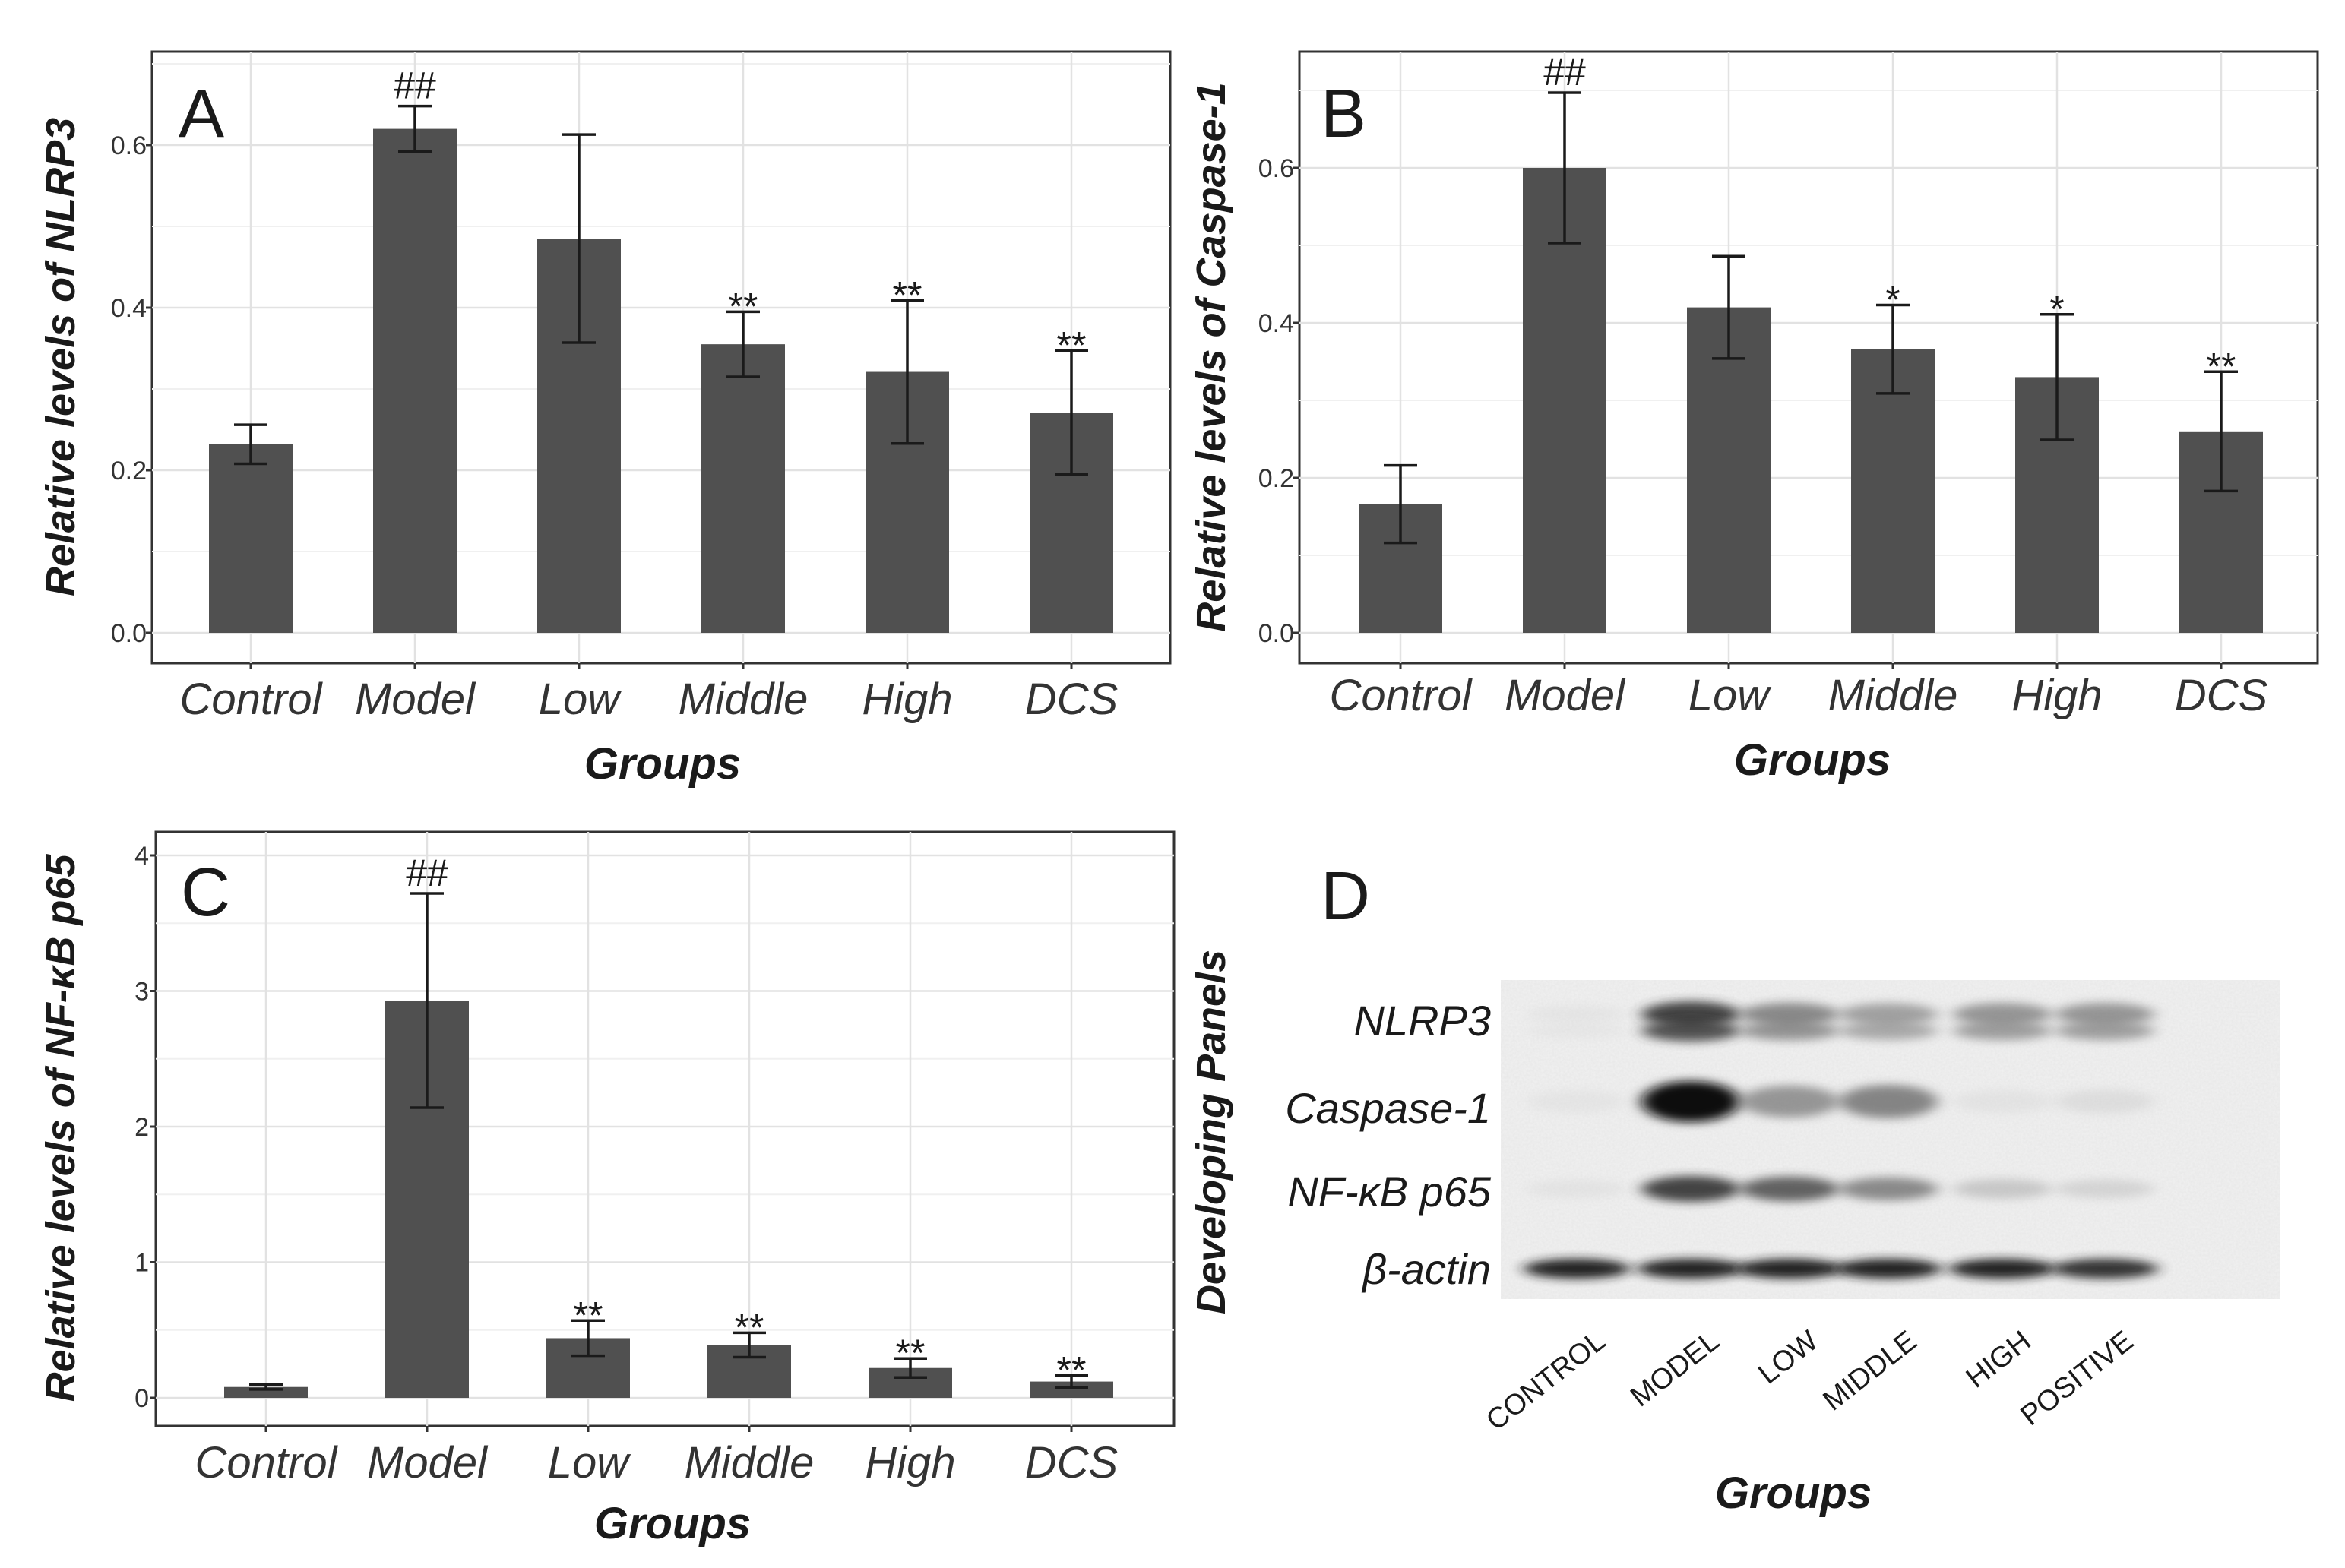 This screenshot has width=2345, height=1568. Describe the element at coordinates (743, 489) in the screenshot. I see `bar-middle` at that location.